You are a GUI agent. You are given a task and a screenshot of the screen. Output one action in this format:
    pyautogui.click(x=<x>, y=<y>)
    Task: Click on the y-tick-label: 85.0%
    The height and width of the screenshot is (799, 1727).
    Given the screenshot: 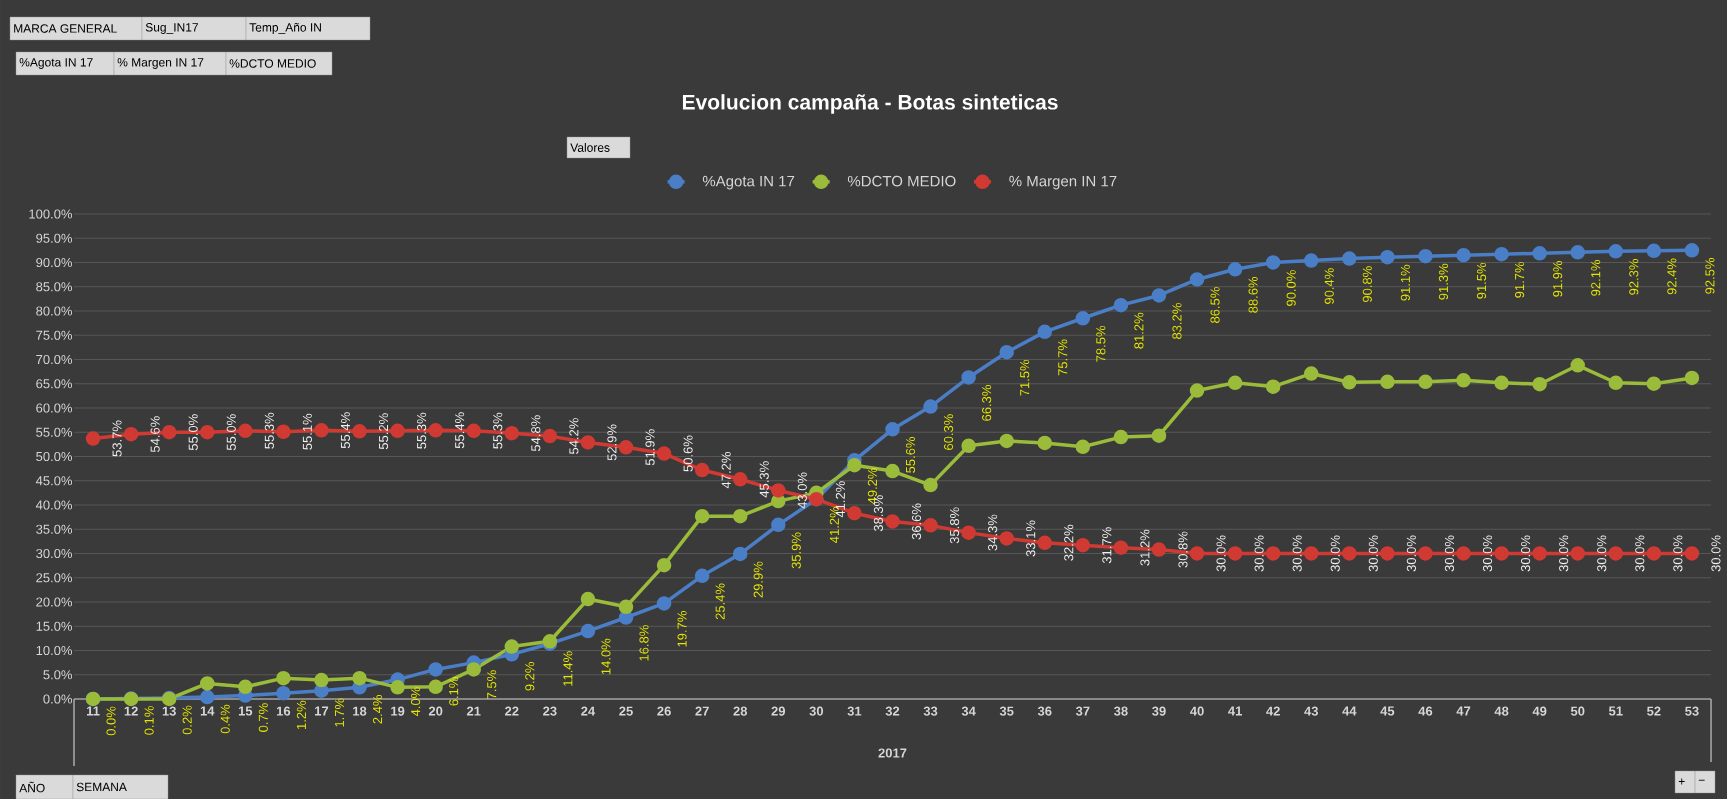 What is the action you would take?
    pyautogui.click(x=54, y=287)
    